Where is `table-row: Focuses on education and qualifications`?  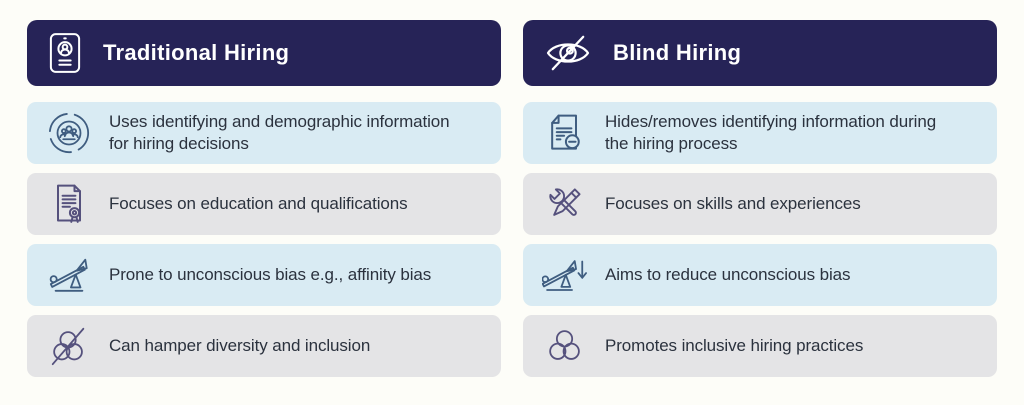 table-row: Focuses on education and qualifications is located at coordinates (264, 204).